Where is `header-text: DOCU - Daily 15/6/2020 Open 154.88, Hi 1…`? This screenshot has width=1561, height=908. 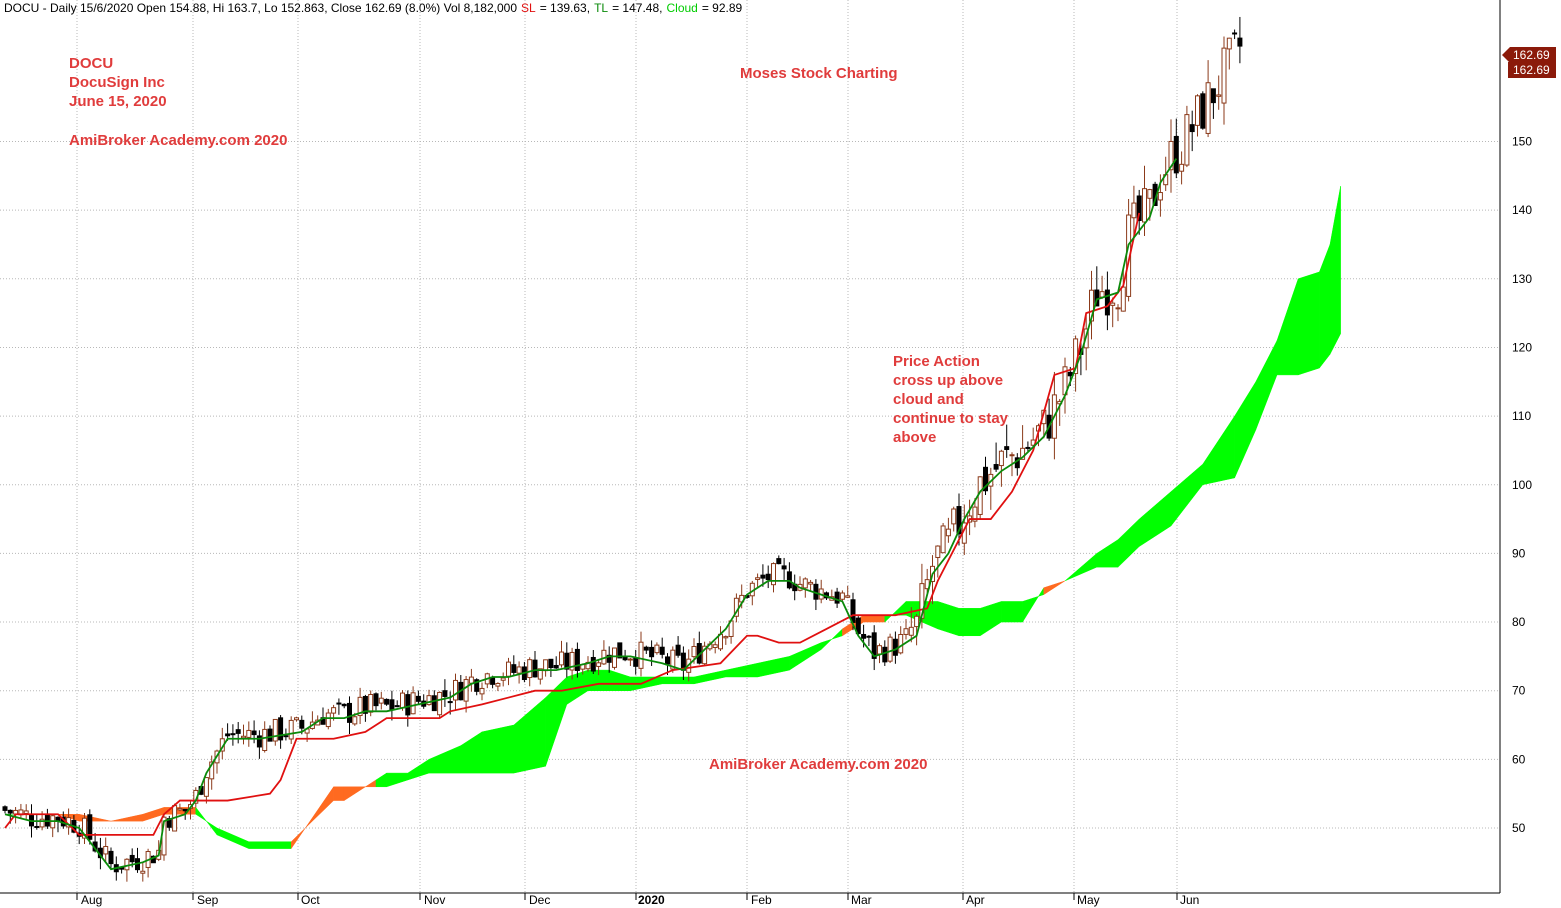
header-text: DOCU - Daily 15/6/2020 Open 154.88, Hi 1… is located at coordinates (373, 8).